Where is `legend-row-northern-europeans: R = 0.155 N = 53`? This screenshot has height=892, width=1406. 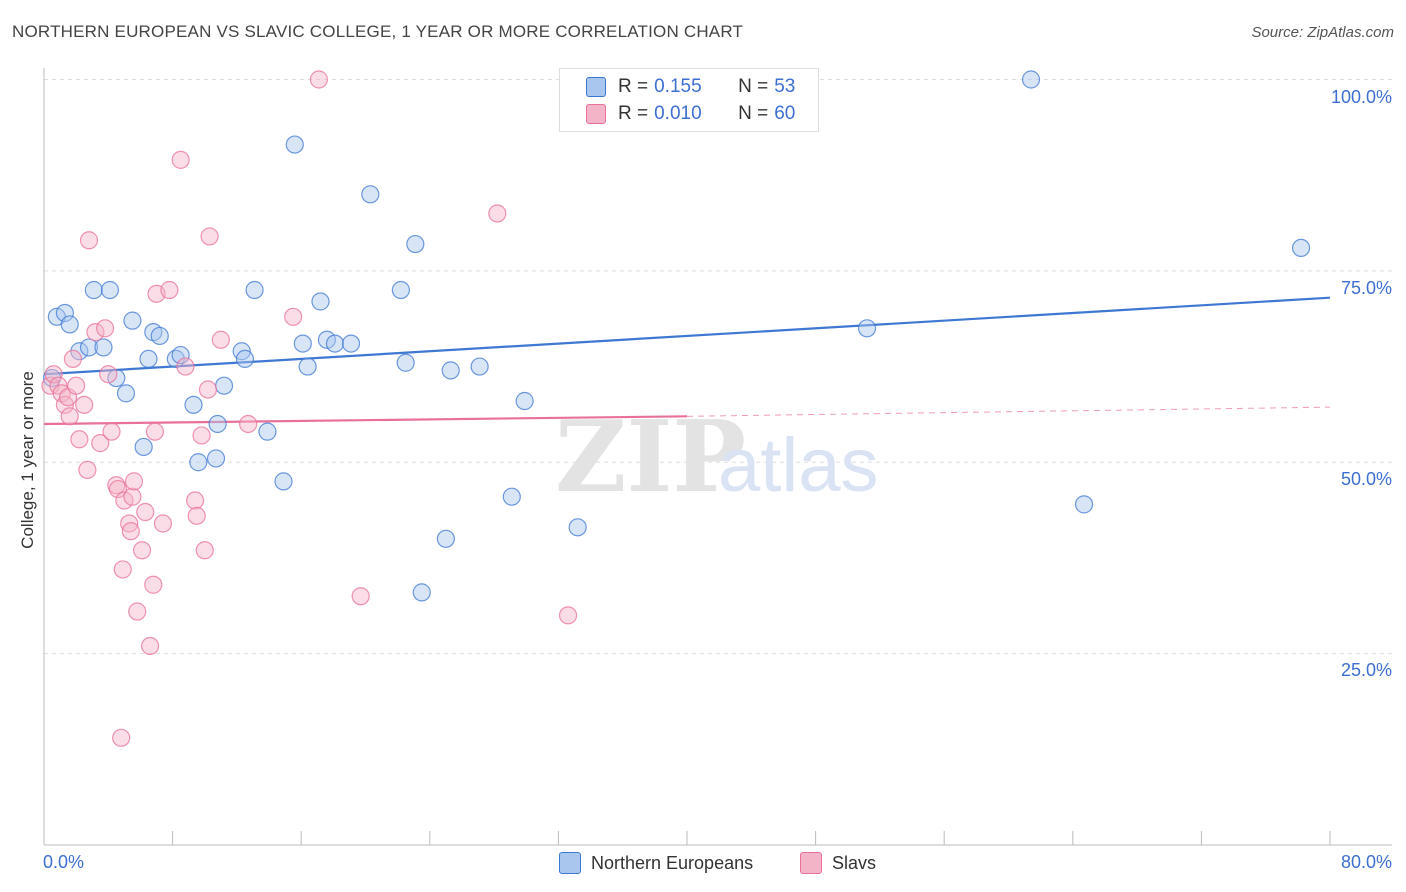
legend-row-northern-europeans: R = 0.155 N = 53 is located at coordinates (690, 87).